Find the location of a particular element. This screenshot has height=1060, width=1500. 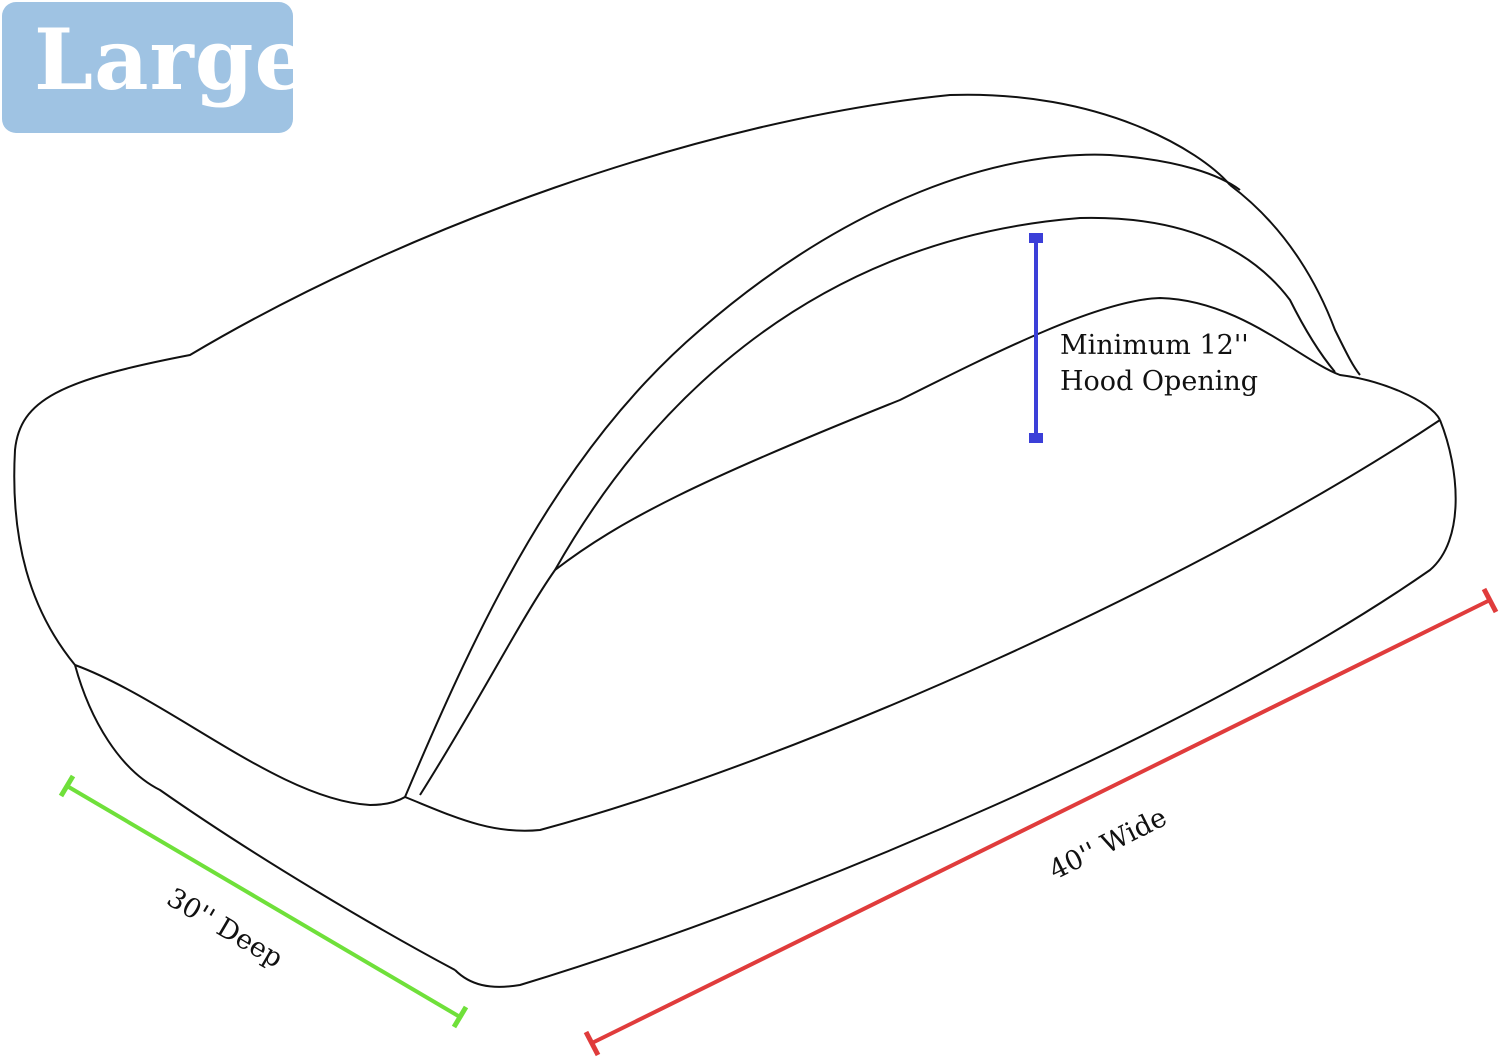

depth-measurement: 30'' Deep is located at coordinates (263, 901).